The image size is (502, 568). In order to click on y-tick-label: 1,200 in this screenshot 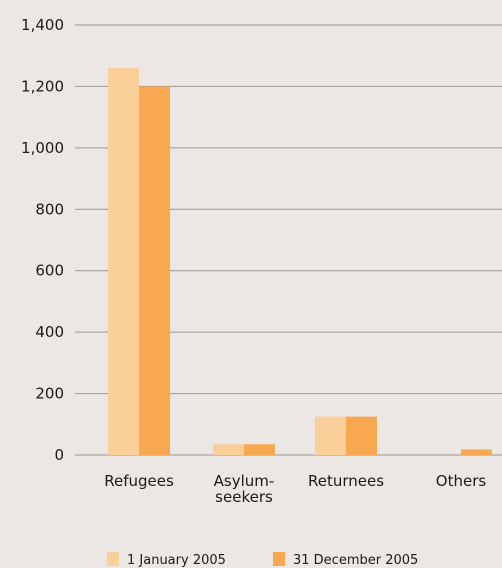, I will do `click(42, 86)`.